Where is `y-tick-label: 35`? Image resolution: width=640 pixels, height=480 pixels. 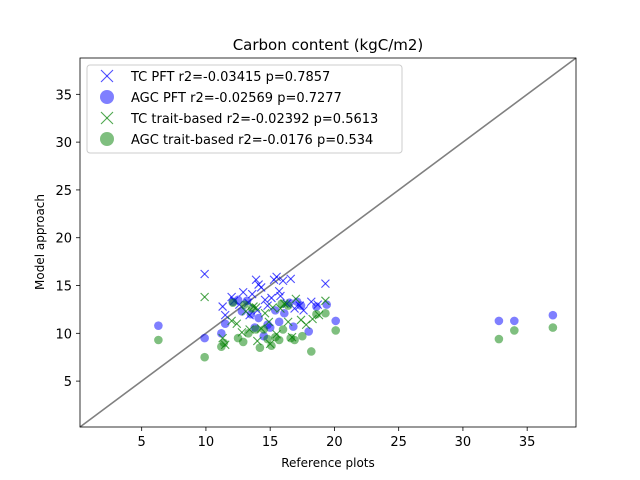
y-tick-label: 35 is located at coordinates (63, 95).